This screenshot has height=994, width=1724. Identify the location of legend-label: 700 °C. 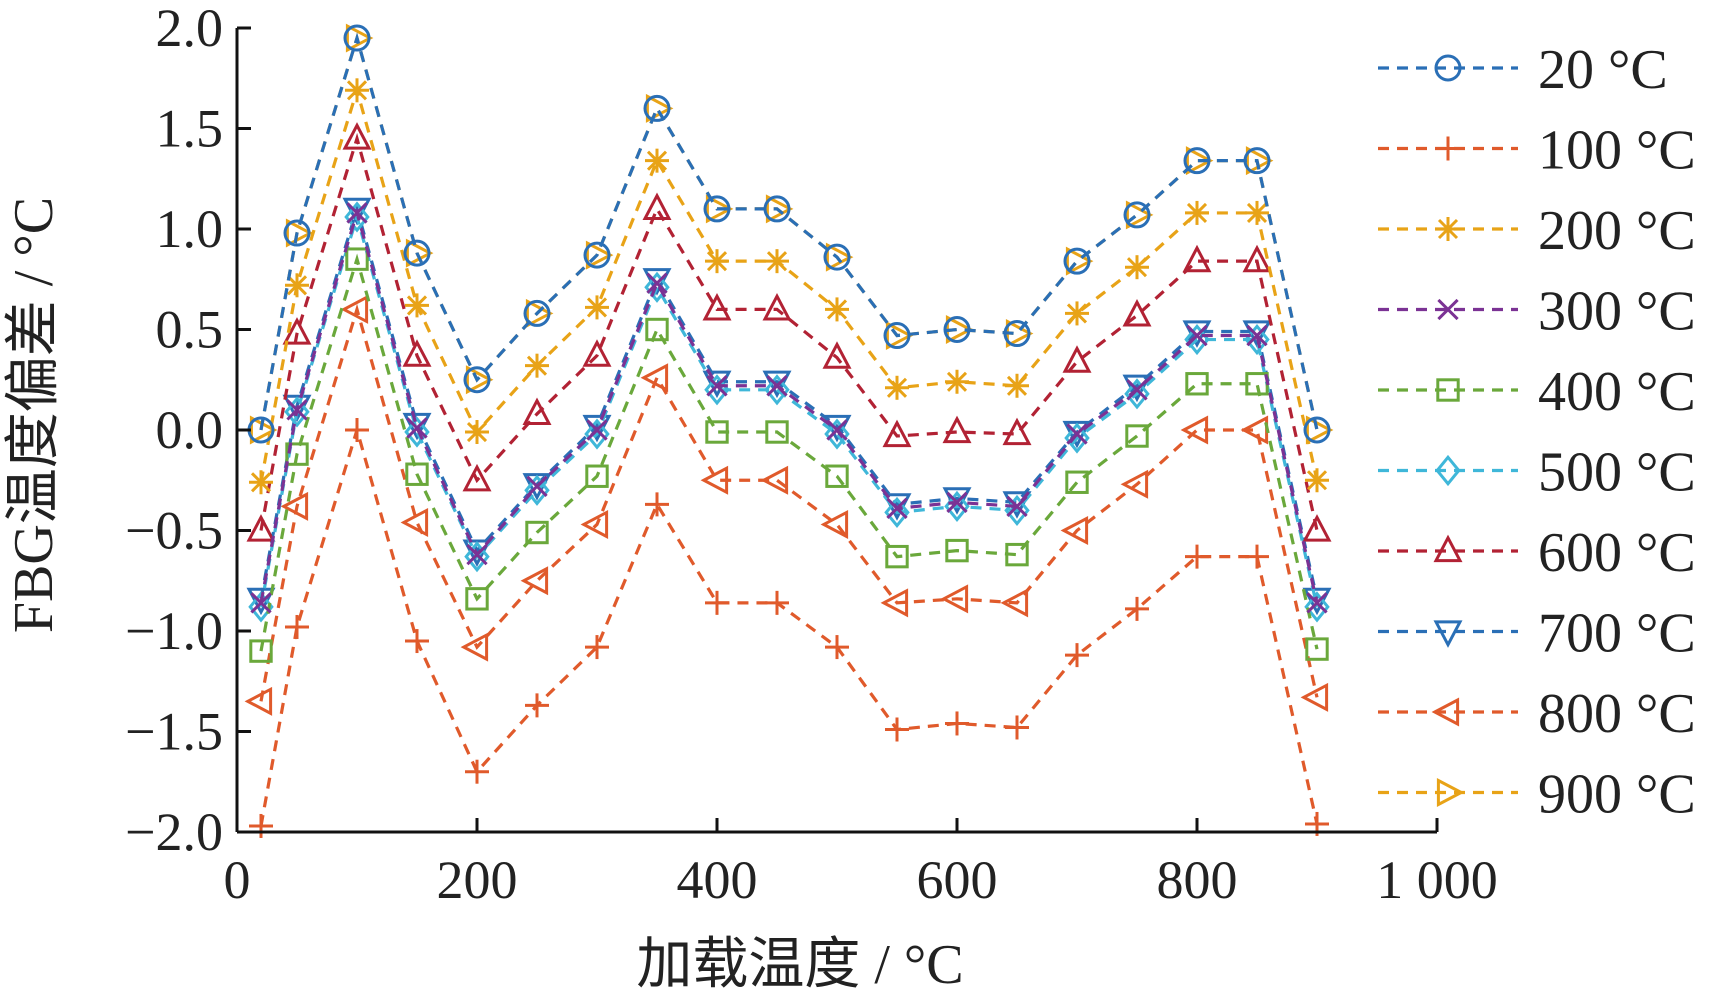
(1617, 634).